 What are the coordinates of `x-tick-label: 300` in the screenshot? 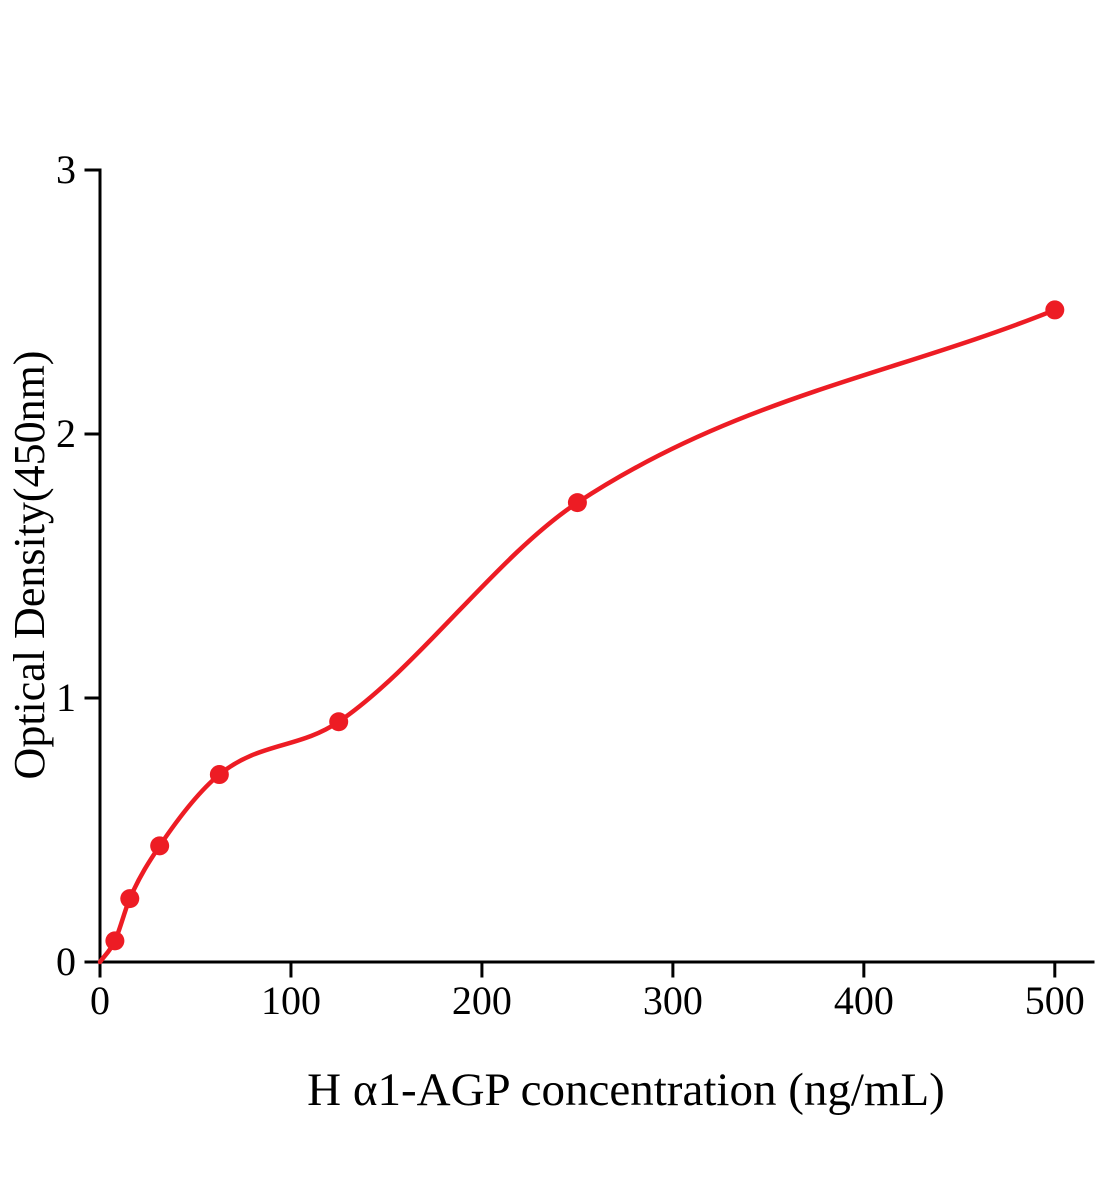 It's located at (673, 1000).